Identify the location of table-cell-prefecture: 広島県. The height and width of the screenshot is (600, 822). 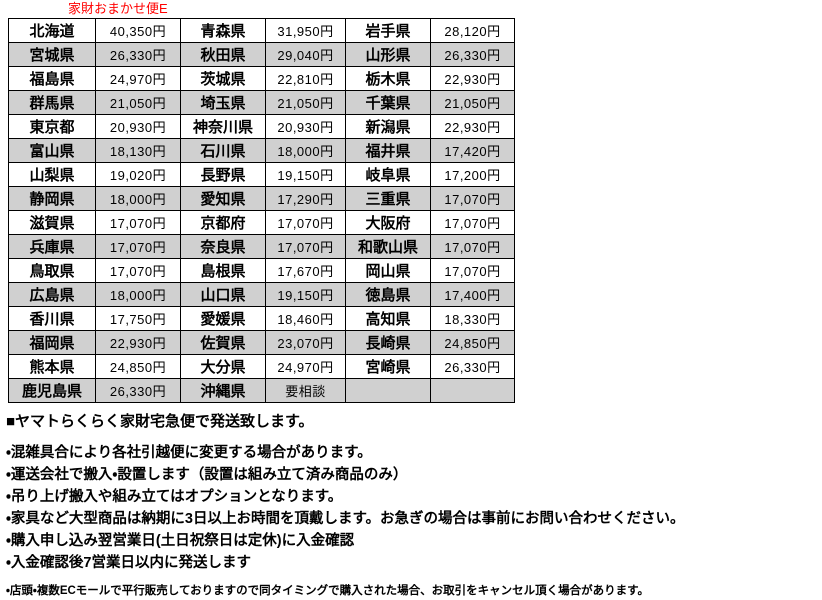
(52, 294).